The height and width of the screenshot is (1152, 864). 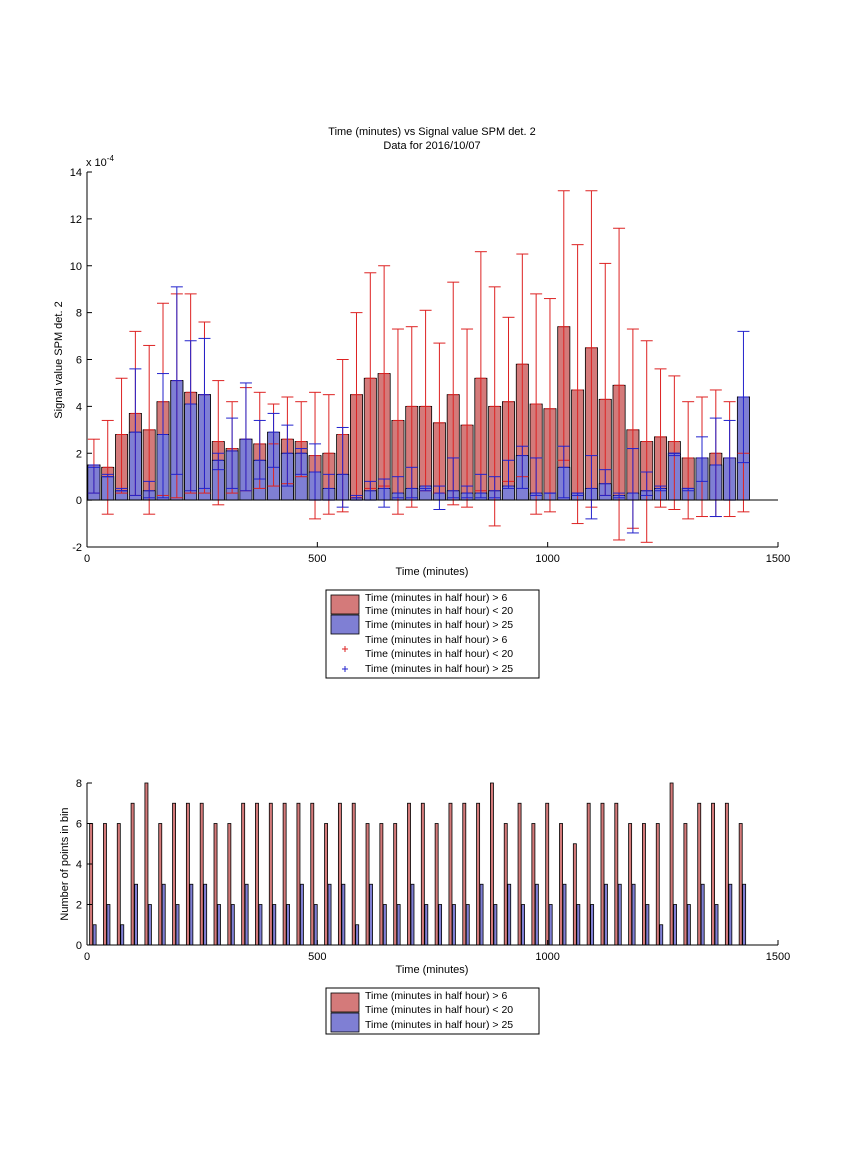 I want to click on top-bar-layer, so click(x=418, y=413).